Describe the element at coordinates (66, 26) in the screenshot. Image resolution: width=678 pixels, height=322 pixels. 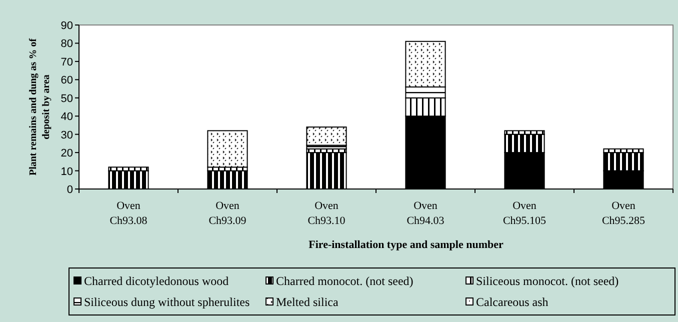
I see `y-tick-label: 90` at that location.